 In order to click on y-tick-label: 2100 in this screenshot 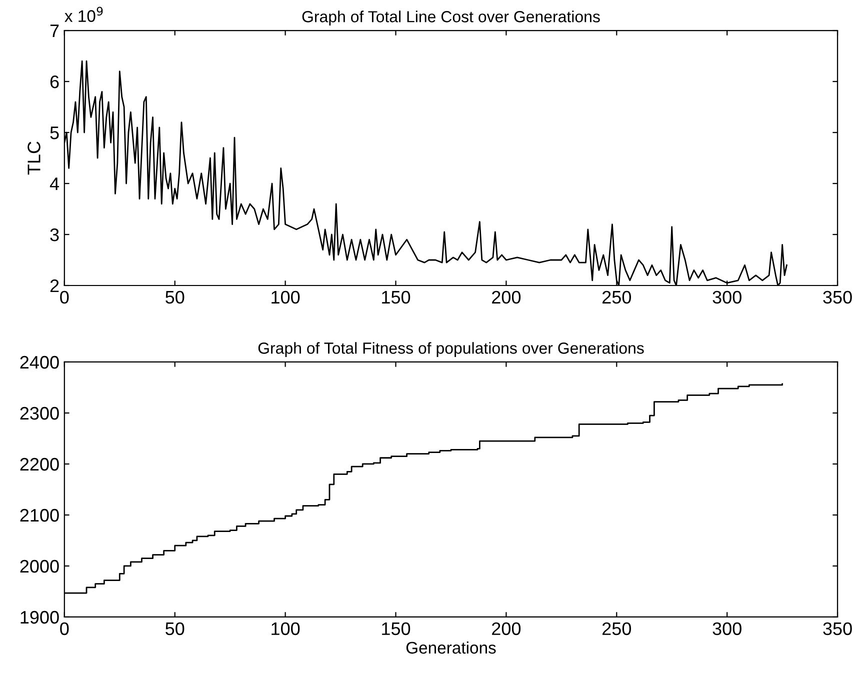, I will do `click(39, 515)`.